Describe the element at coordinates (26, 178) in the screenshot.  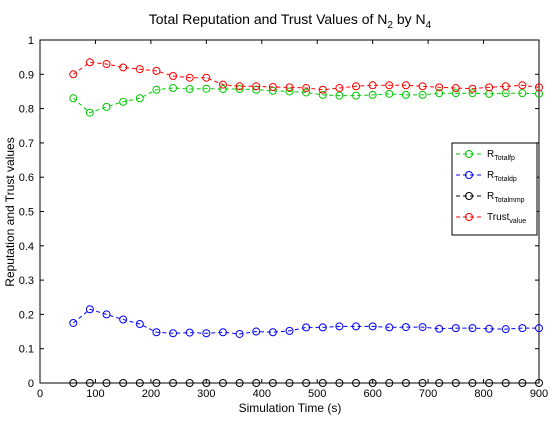
I see `y-tick-label: 0.6` at that location.